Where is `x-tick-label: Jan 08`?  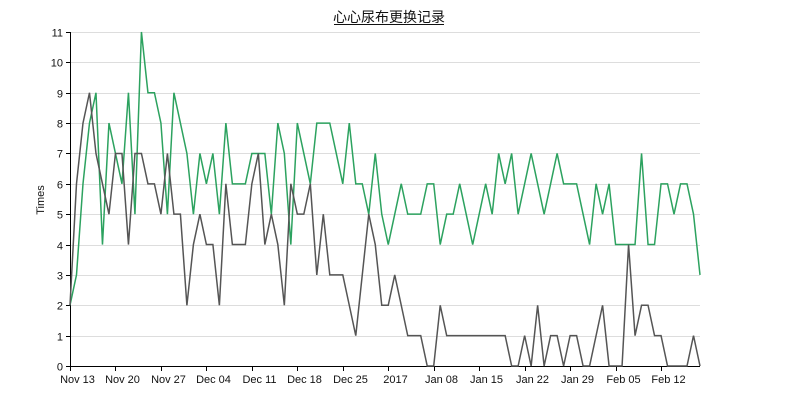
x-tick-label: Jan 08 is located at coordinates (441, 380).